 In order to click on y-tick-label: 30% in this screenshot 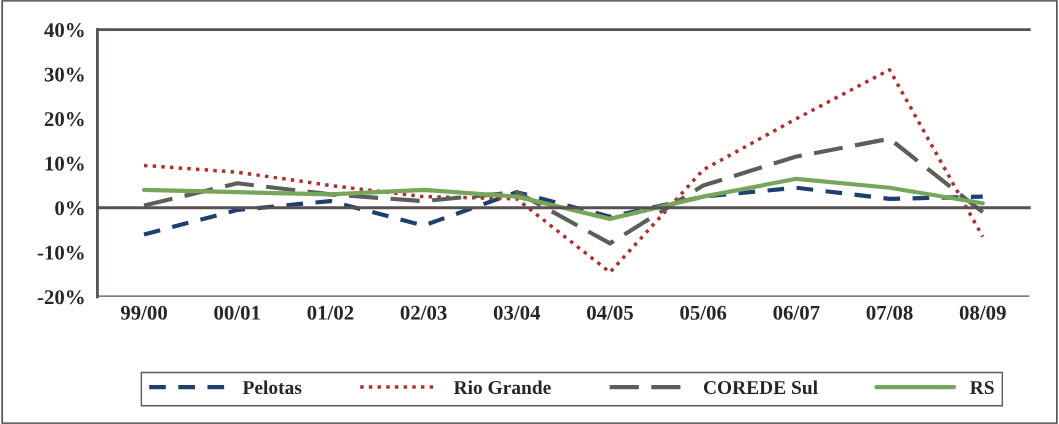, I will do `click(64, 74)`.